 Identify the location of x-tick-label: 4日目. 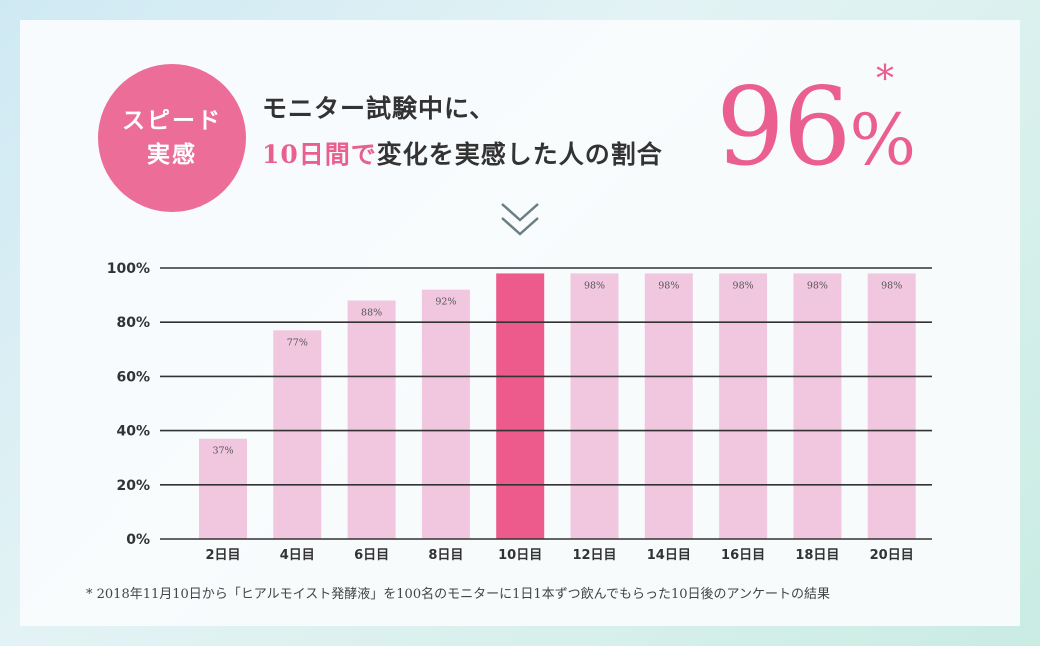
(297, 555).